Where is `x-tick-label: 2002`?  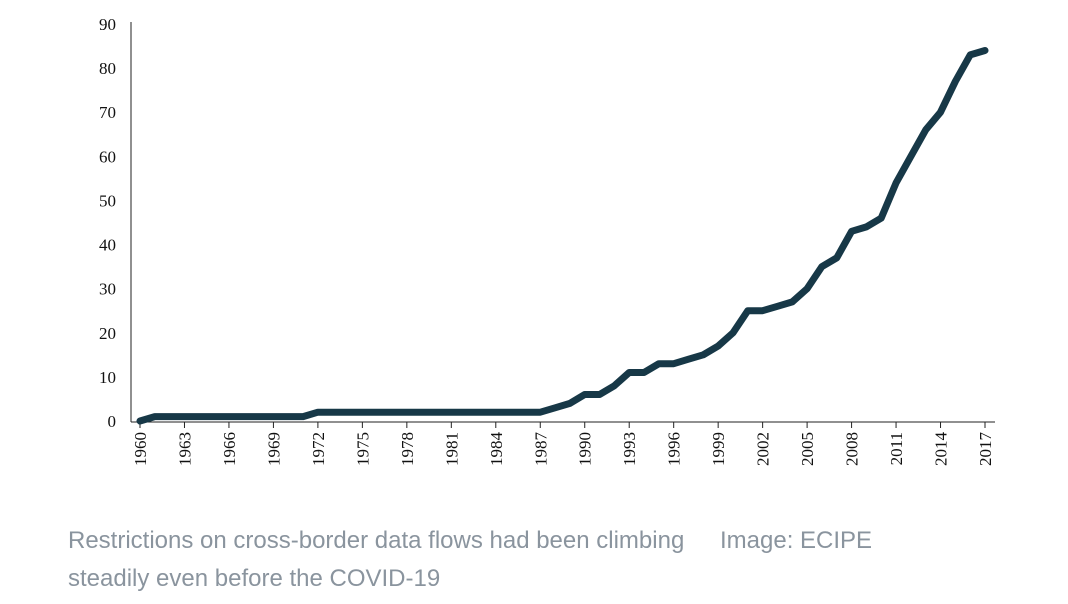
x-tick-label: 2002 is located at coordinates (763, 449).